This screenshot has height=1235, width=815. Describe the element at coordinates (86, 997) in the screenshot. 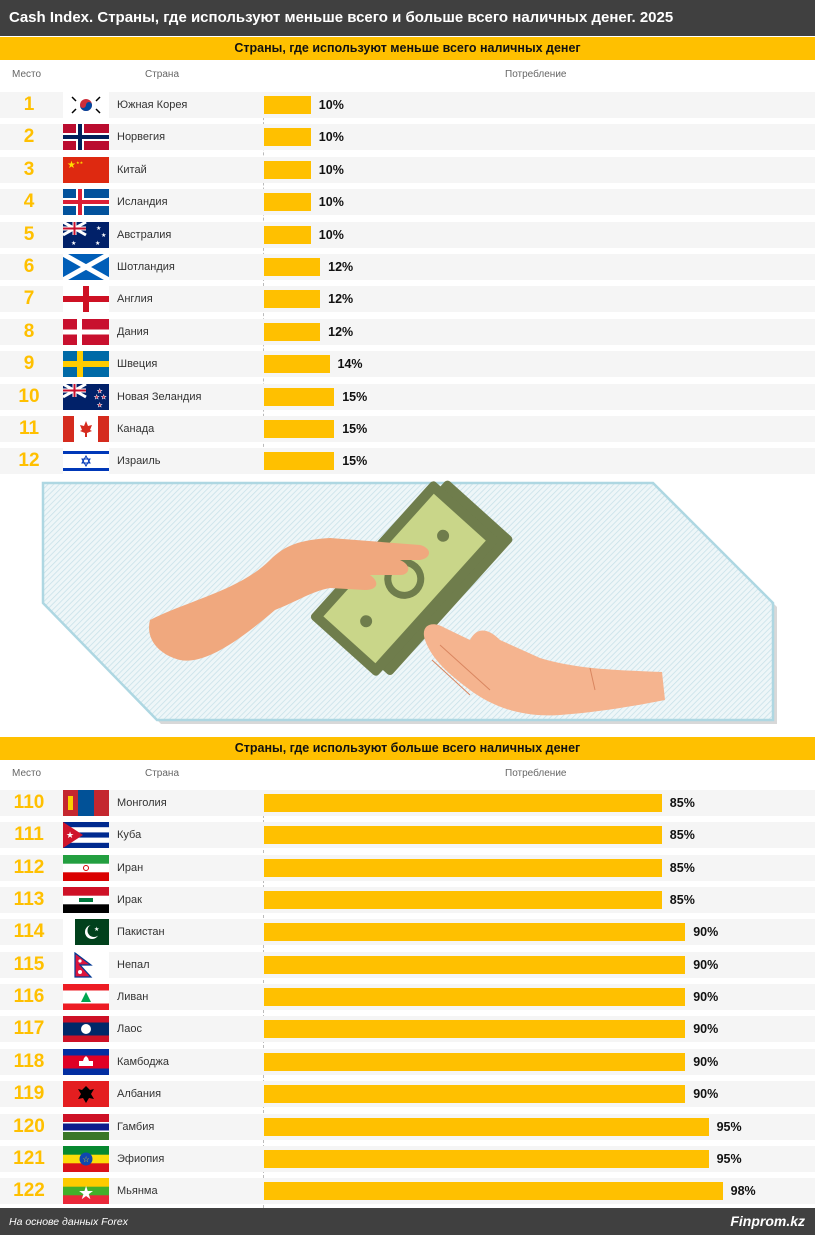

I see `flag-lb-icon` at that location.